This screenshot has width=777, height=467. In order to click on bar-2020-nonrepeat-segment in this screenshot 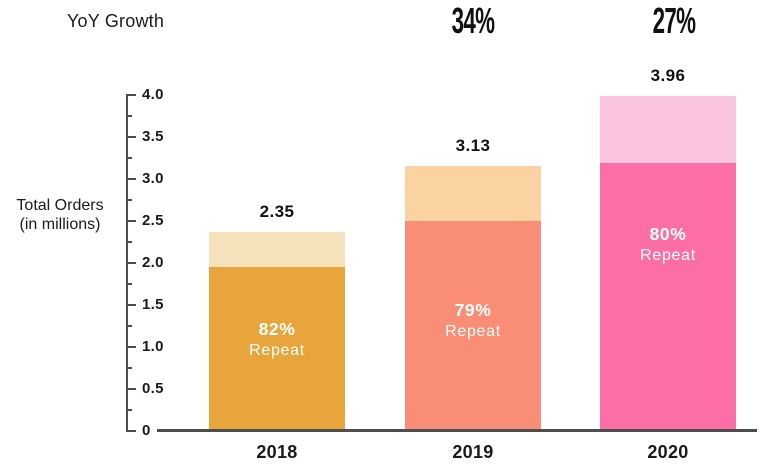, I will do `click(668, 129)`.